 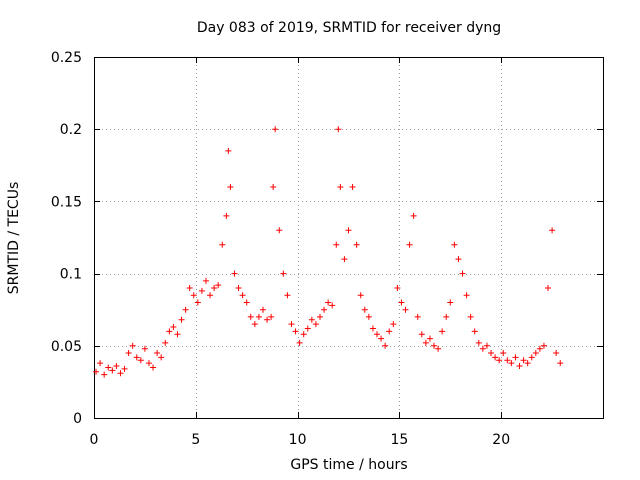 What do you see at coordinates (66, 58) in the screenshot?
I see `y-tick-label: 0.25` at bounding box center [66, 58].